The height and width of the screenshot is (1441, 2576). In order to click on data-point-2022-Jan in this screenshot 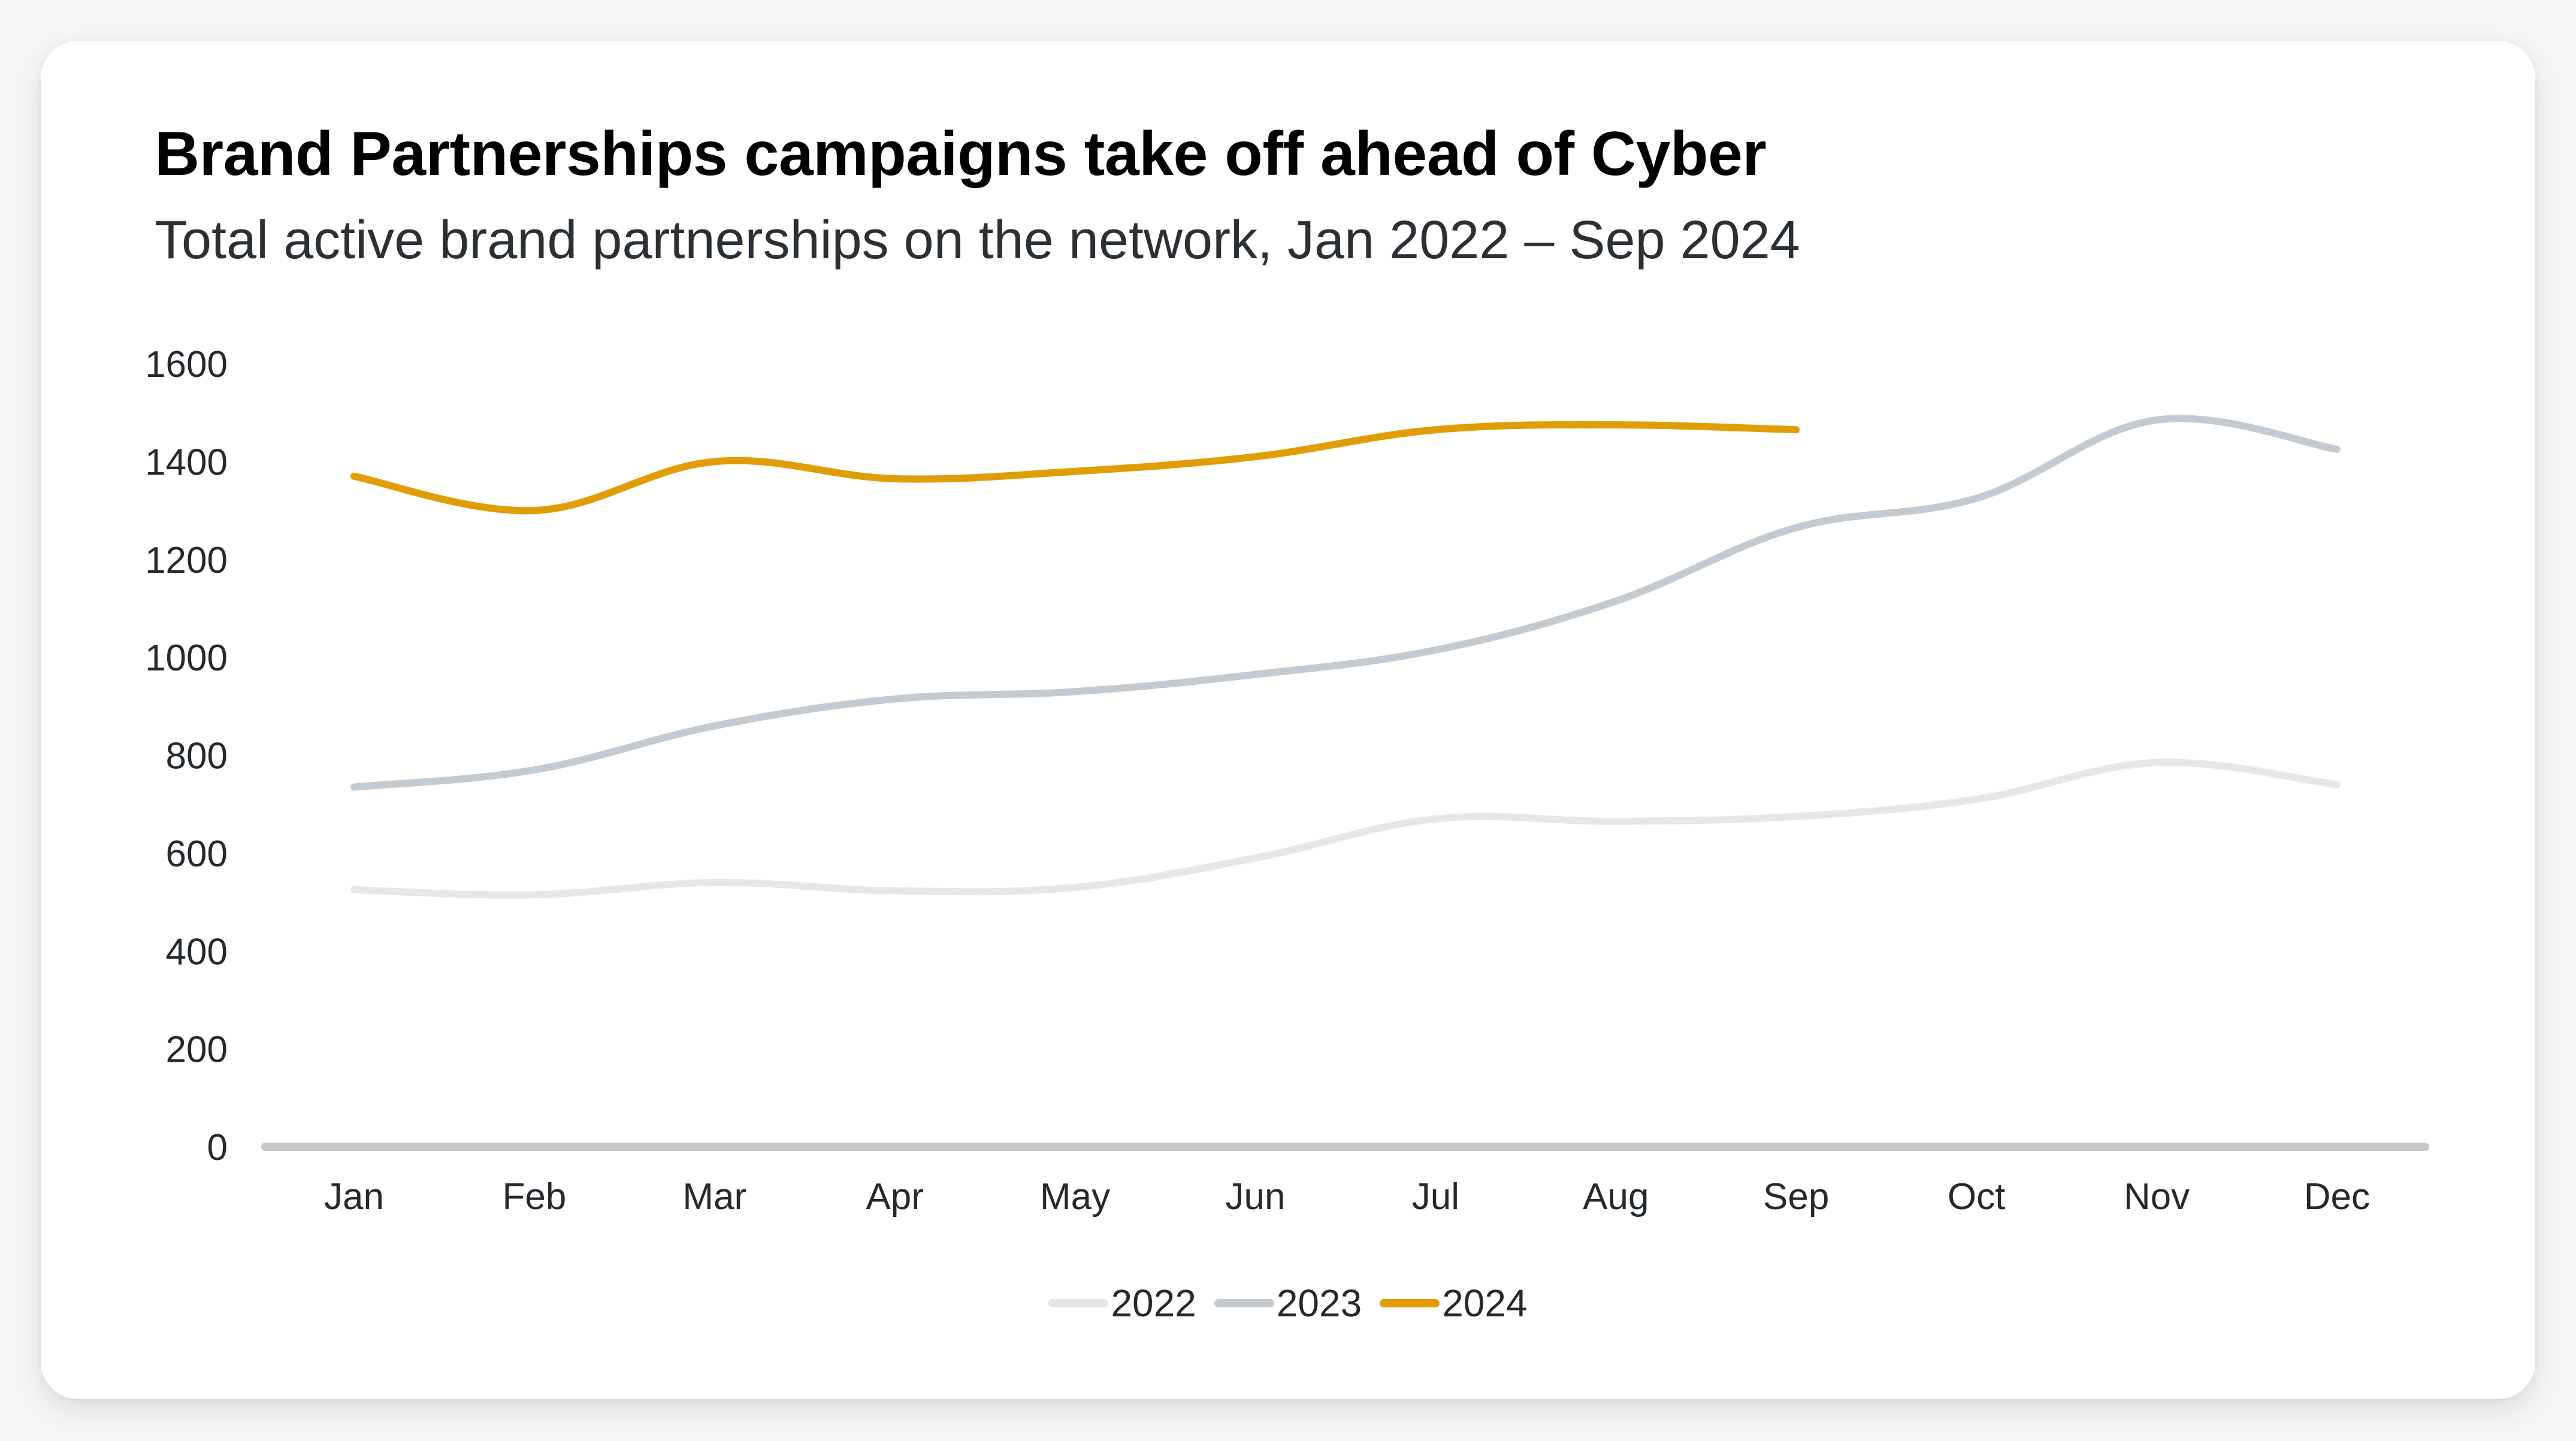, I will do `click(354, 889)`.